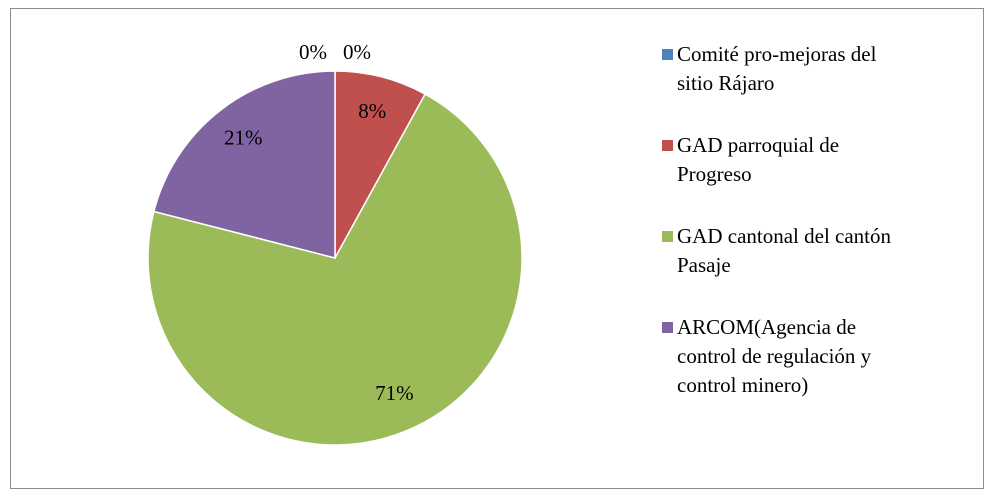 This screenshot has width=994, height=497. I want to click on data-label: 71%, so click(394, 393).